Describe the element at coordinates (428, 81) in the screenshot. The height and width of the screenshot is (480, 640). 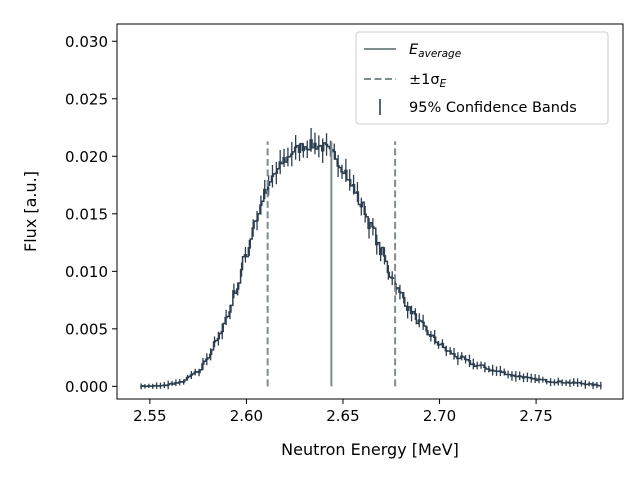
I see `legend-label: ±1σE` at that location.